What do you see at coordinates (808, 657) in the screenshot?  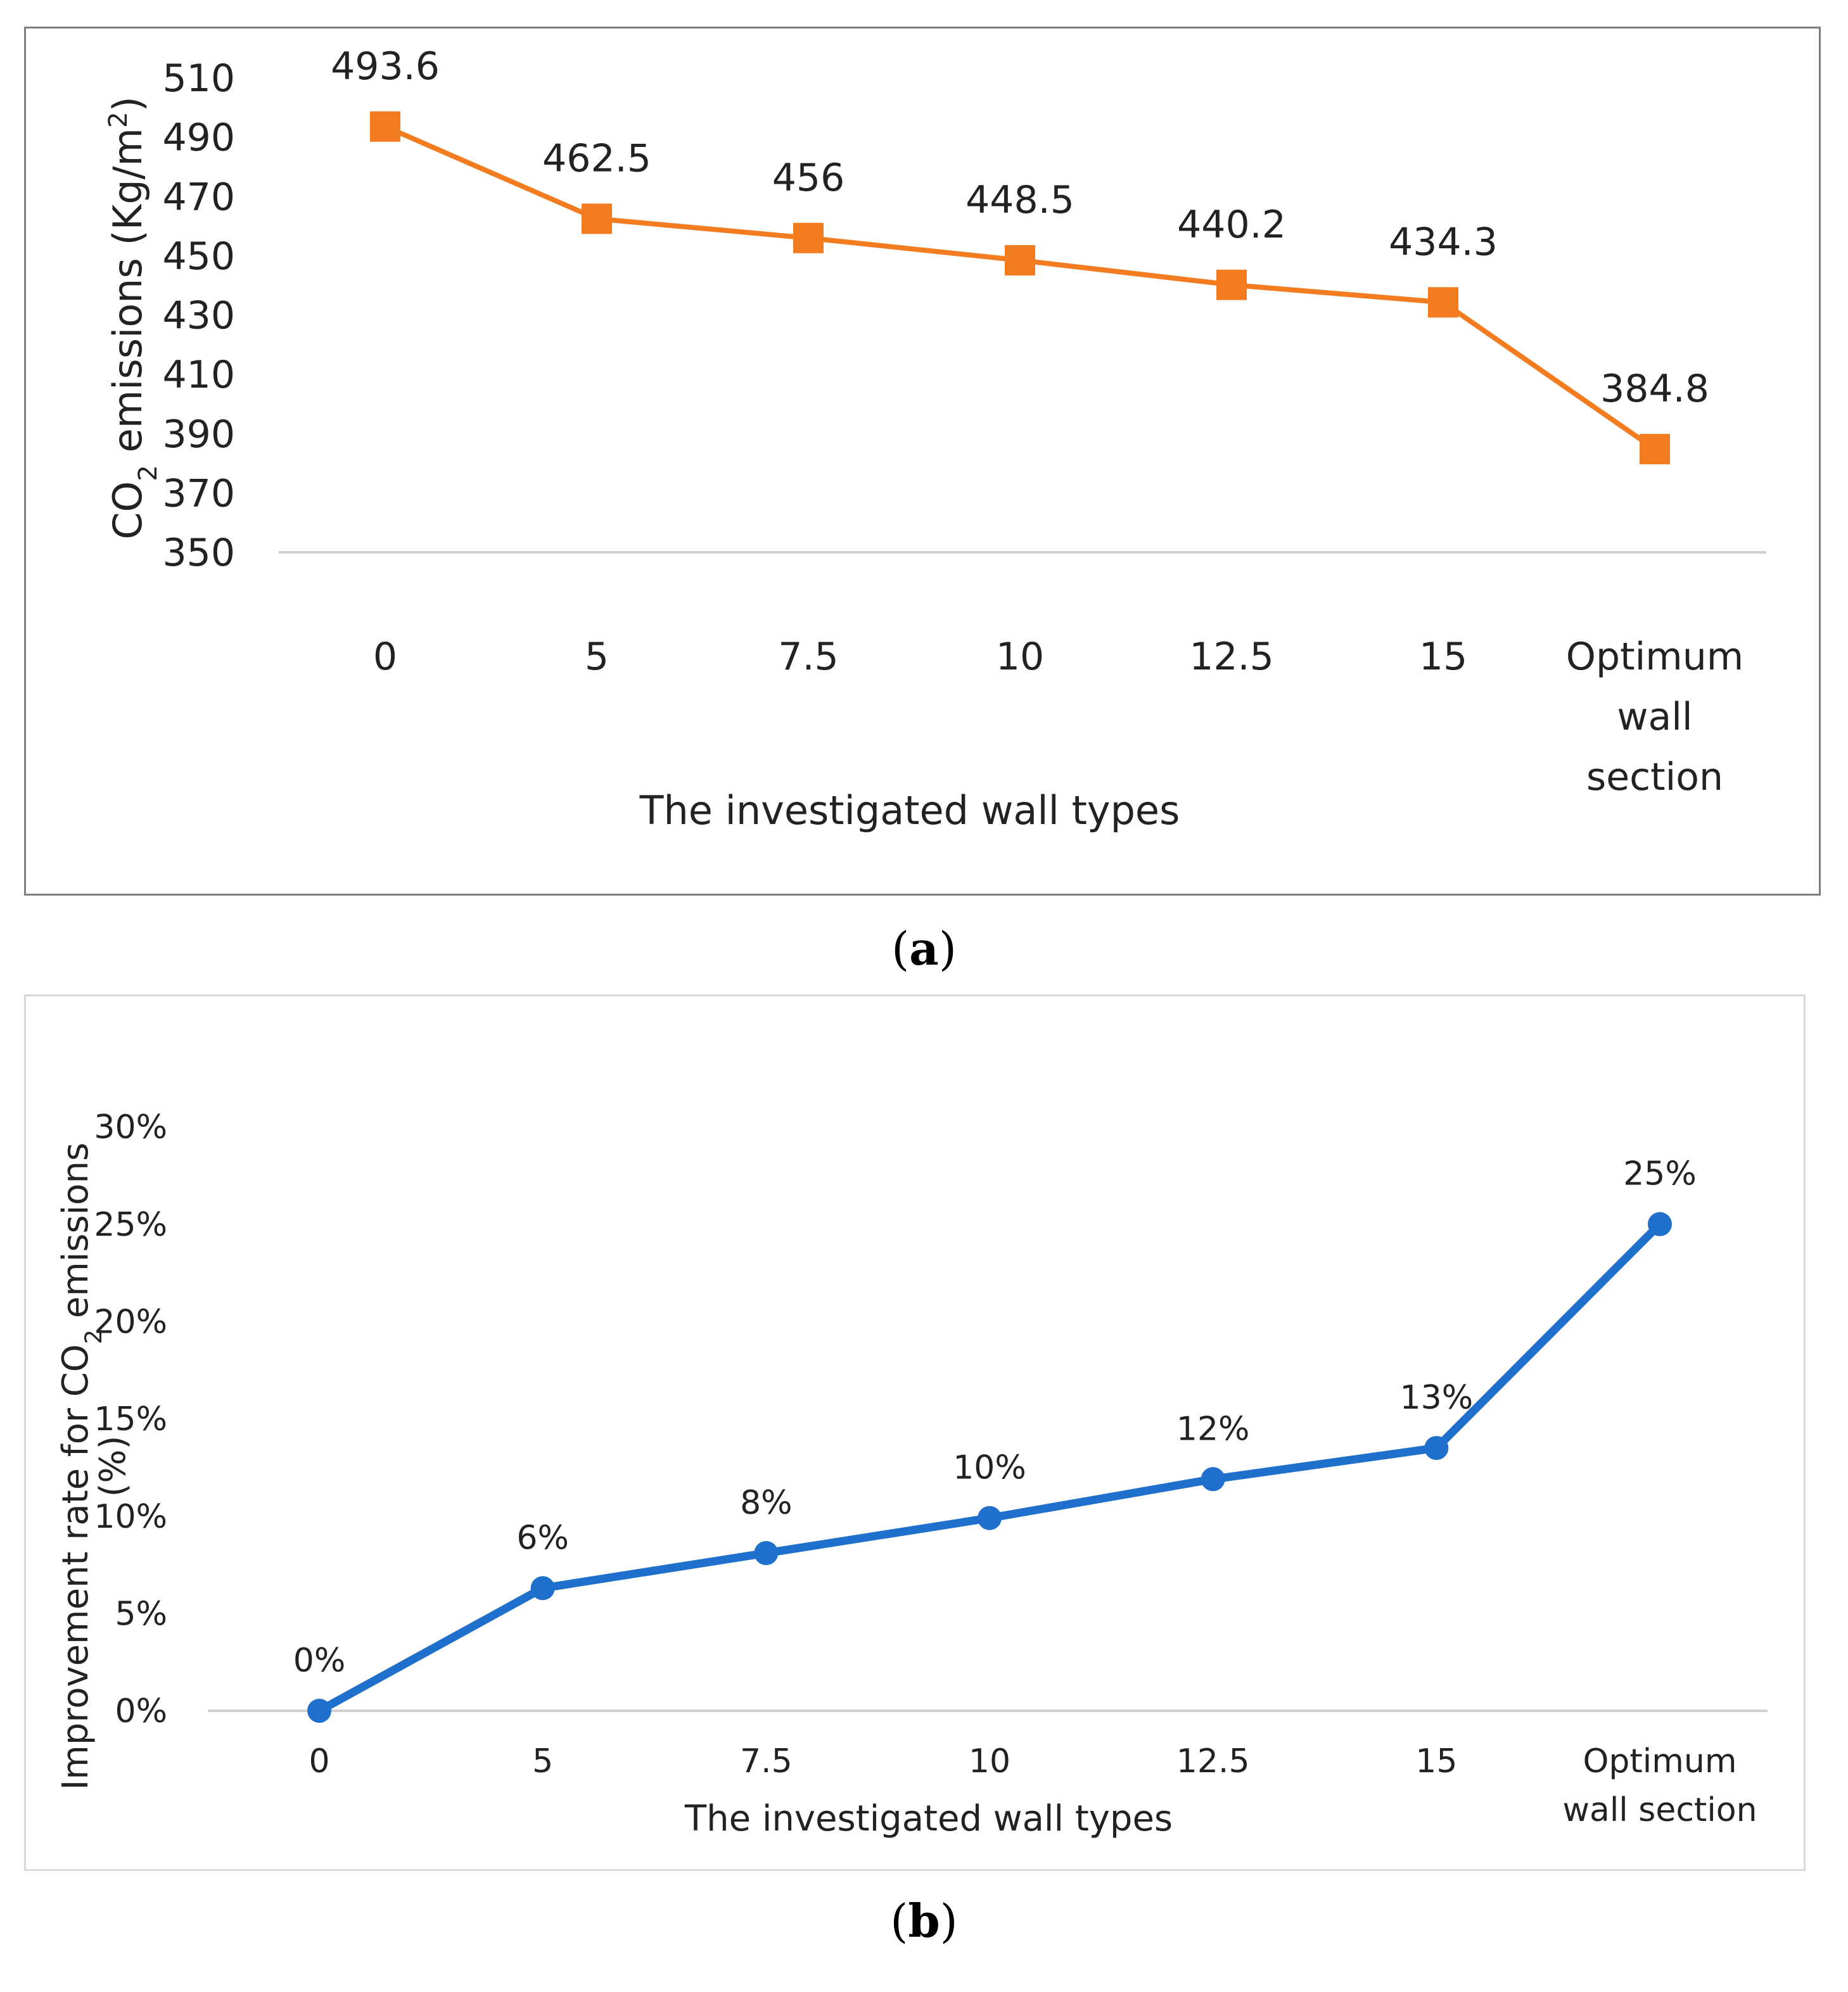 I see `chart-a-x-tick-label: 7.5` at bounding box center [808, 657].